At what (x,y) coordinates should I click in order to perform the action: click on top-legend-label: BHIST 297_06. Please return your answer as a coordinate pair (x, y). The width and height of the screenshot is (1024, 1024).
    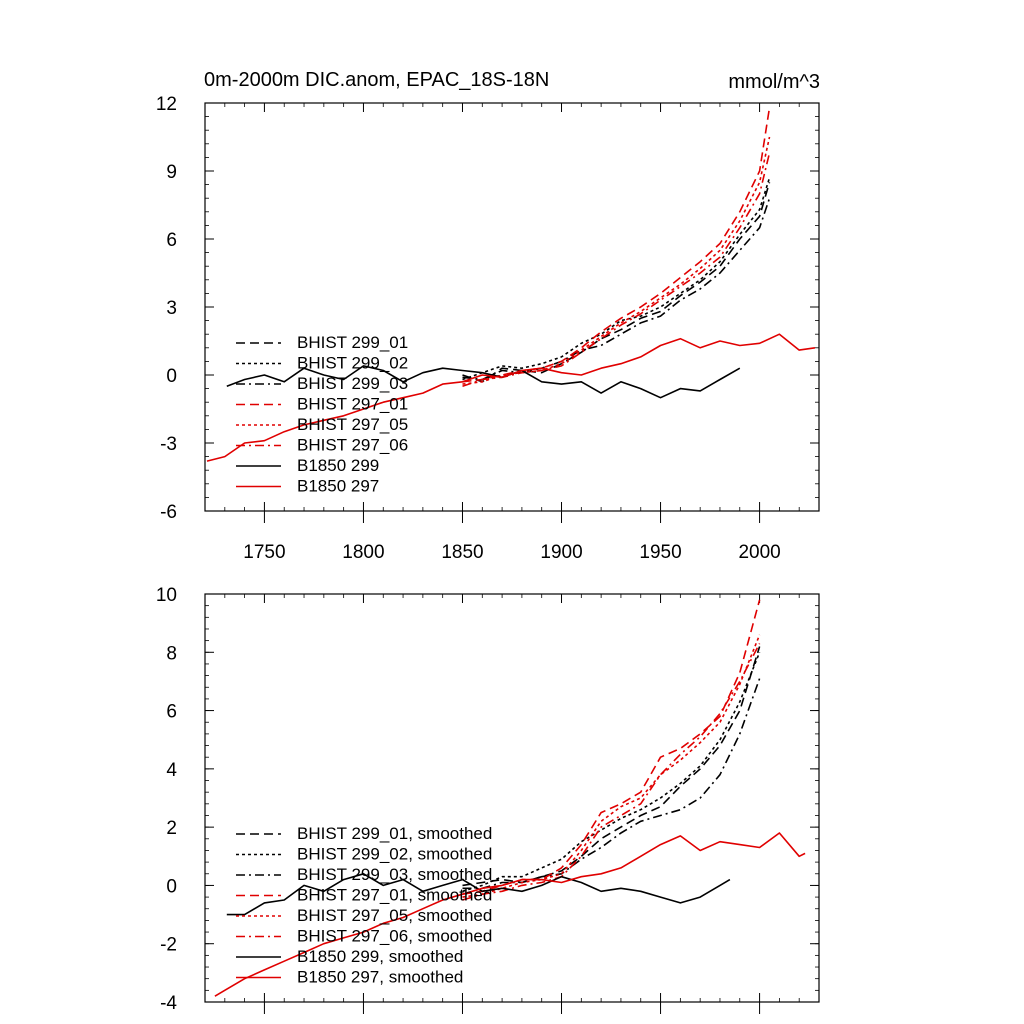
    Looking at the image, I should click on (352, 445).